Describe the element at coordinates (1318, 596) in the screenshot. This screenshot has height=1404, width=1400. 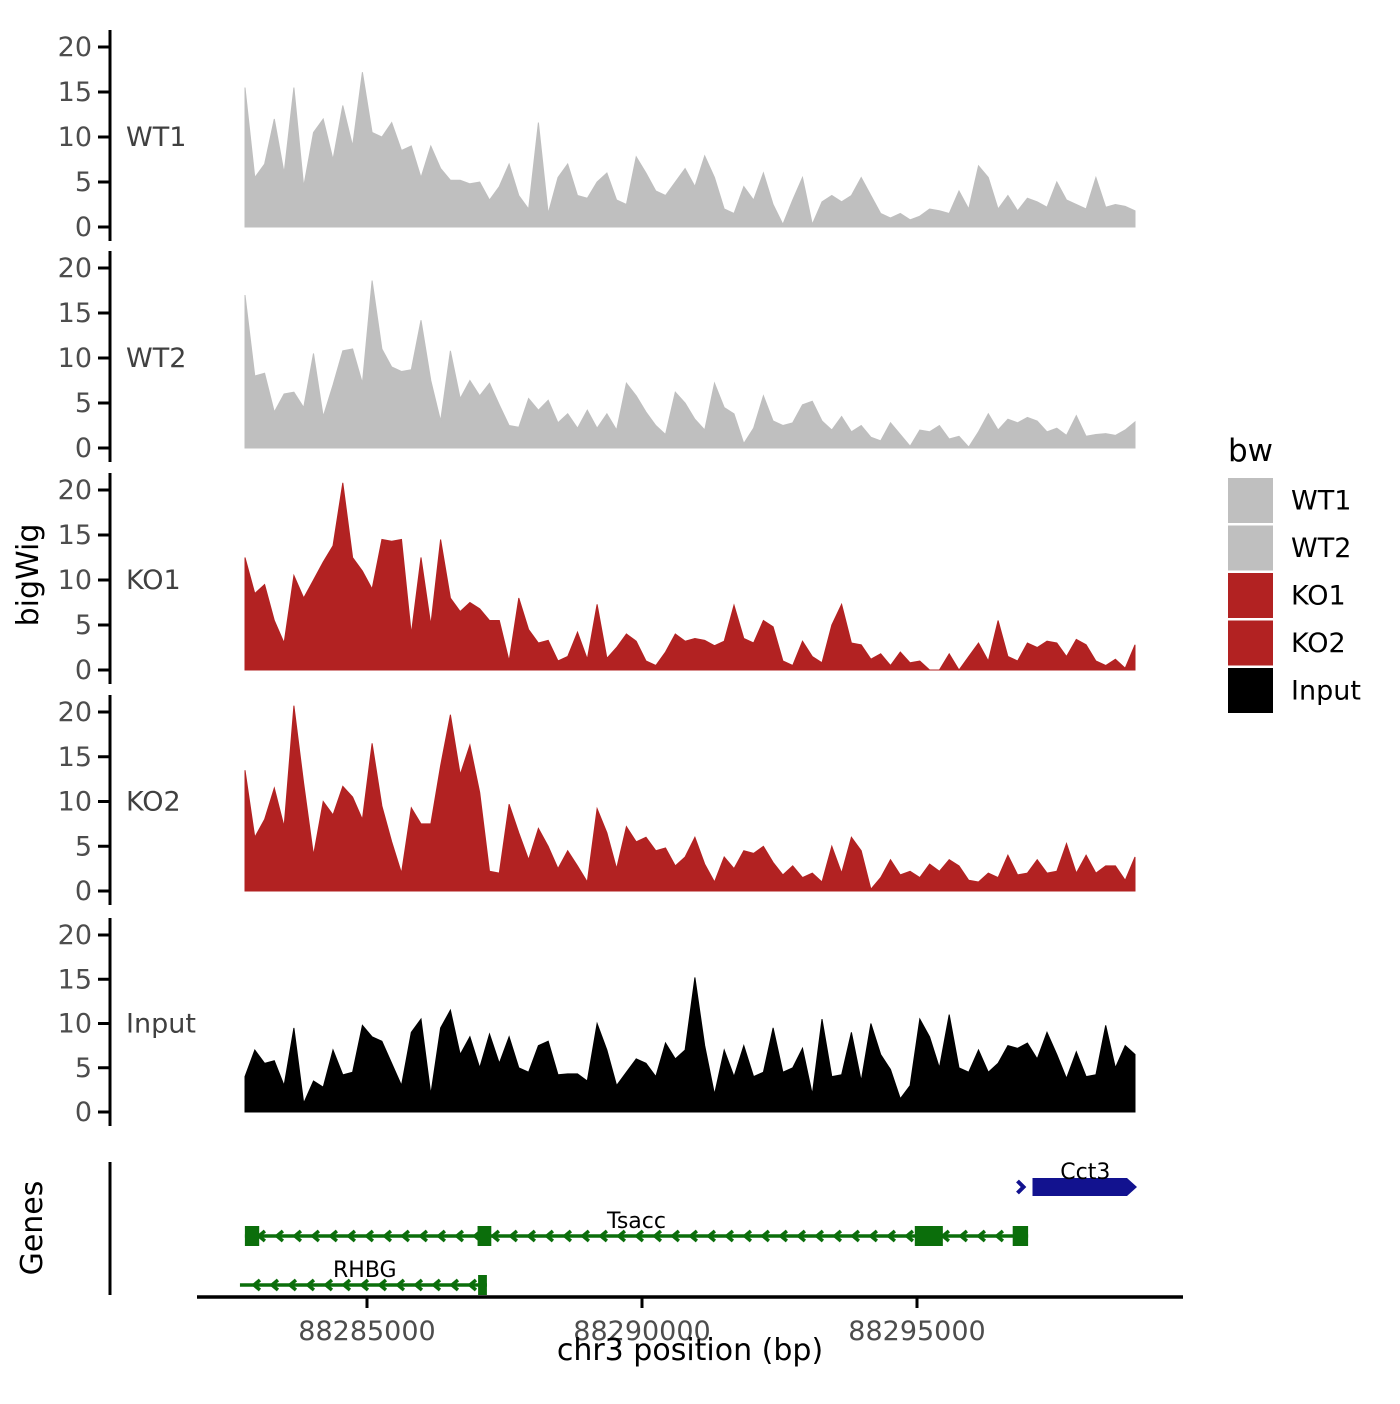
I see `legend-label-ko1: KO1` at that location.